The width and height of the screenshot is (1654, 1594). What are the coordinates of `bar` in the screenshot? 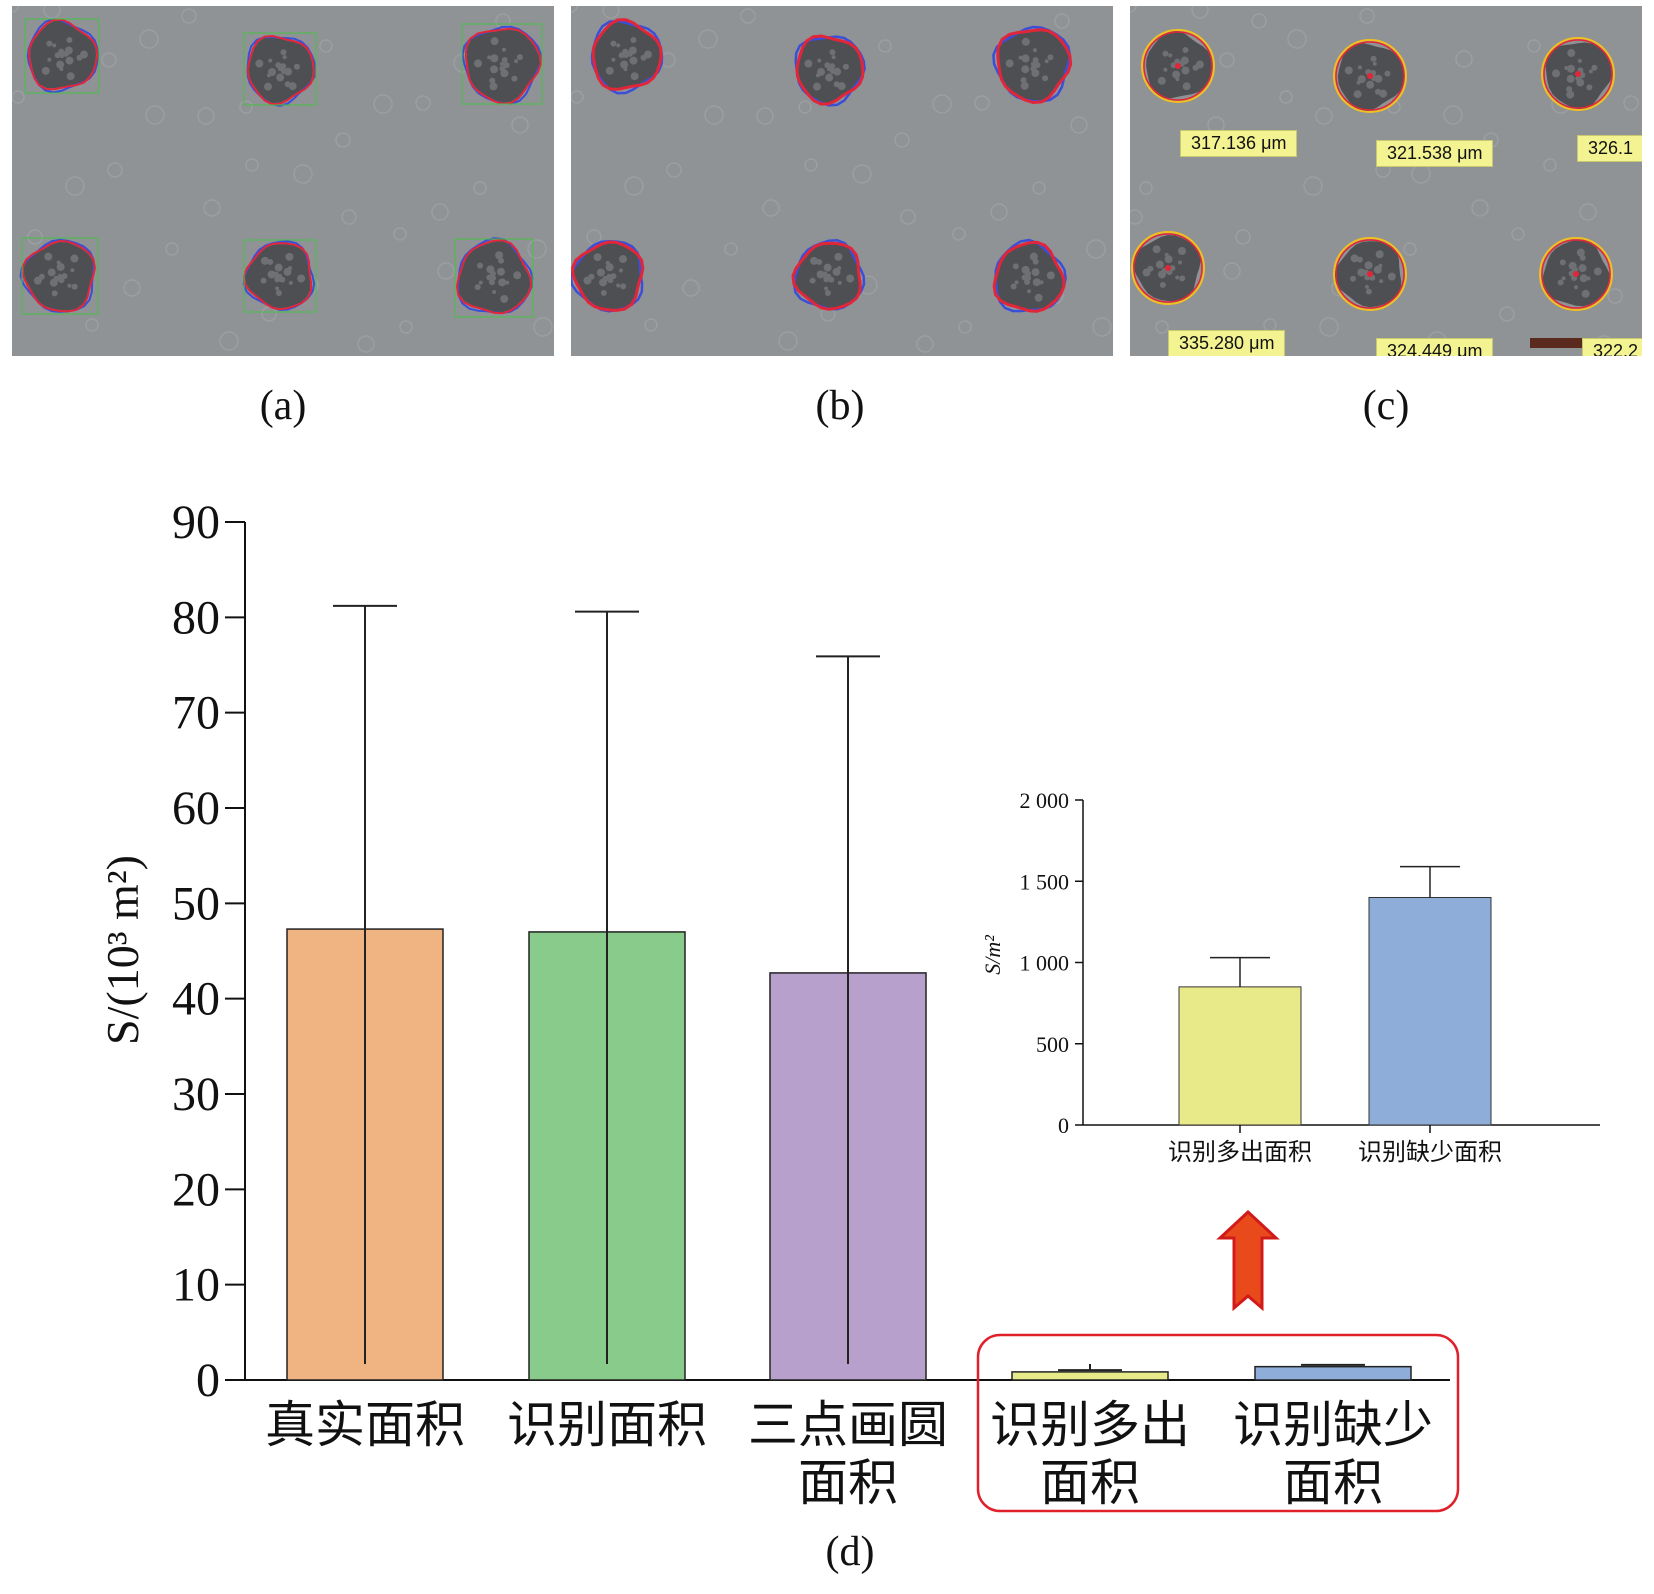 It's located at (1090, 1376).